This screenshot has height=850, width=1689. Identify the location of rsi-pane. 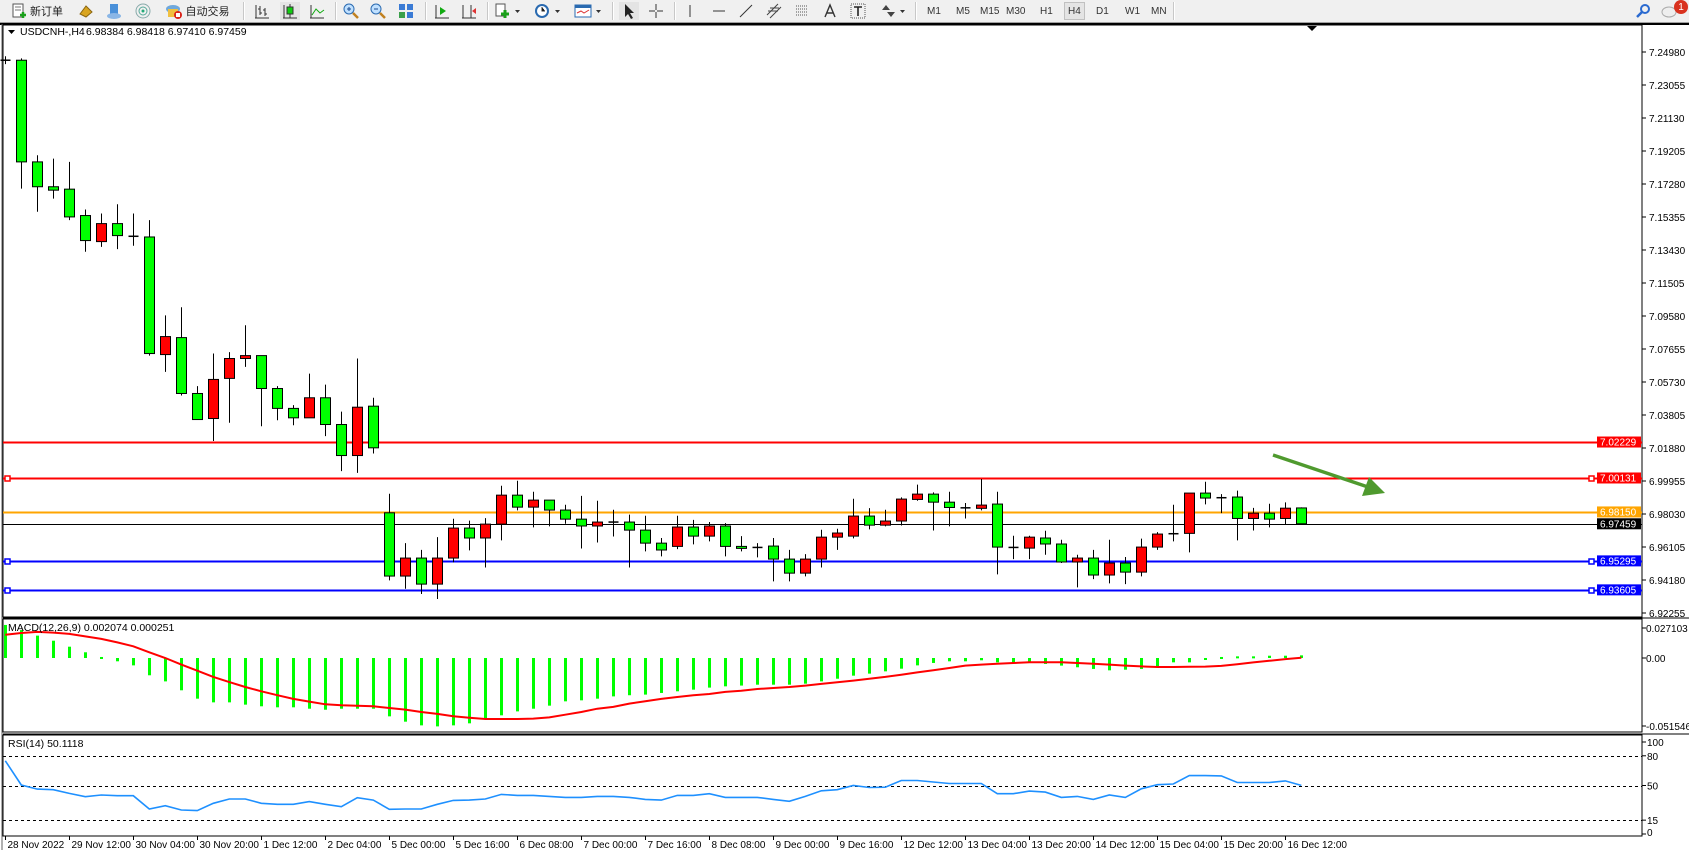
(822, 785).